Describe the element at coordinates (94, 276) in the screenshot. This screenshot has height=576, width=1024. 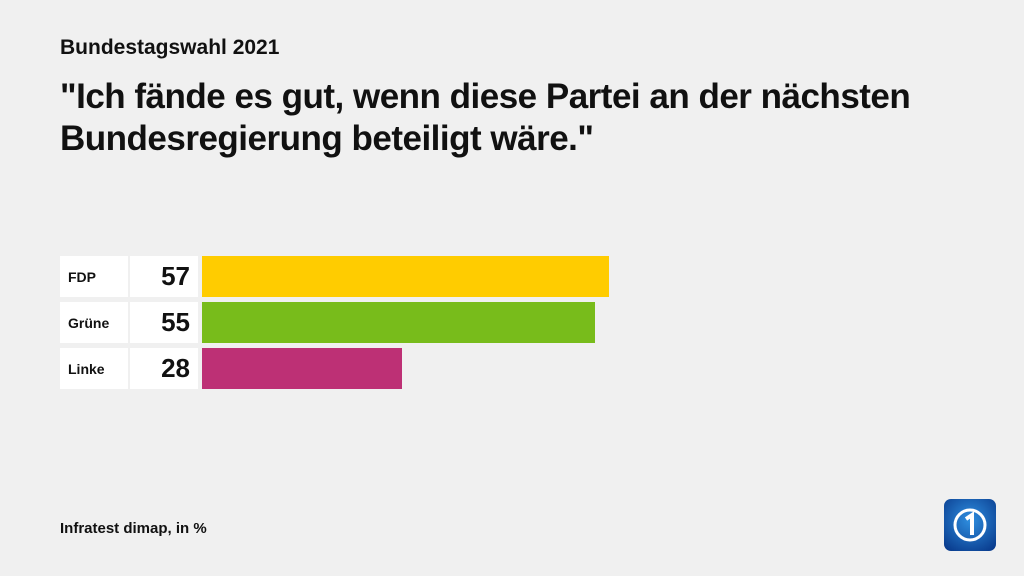
I see `category-label: FDP` at that location.